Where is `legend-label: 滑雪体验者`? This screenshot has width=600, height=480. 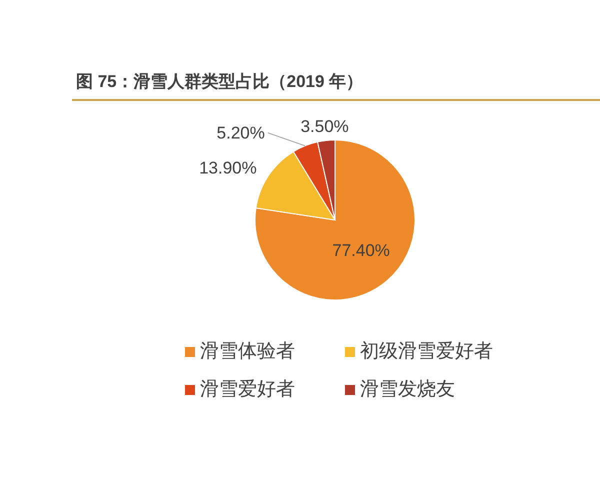
legend-label: 滑雪体验者 is located at coordinates (247, 352).